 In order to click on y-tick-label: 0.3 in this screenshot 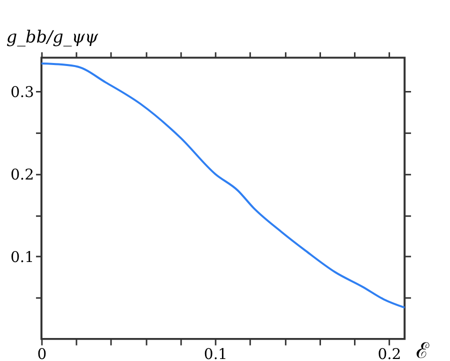, I will do `click(22, 92)`.